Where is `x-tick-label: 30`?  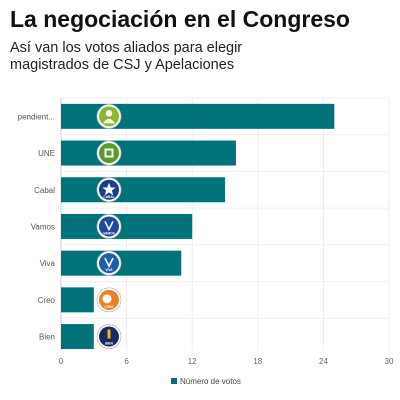 x-tick-label: 30 is located at coordinates (389, 361).